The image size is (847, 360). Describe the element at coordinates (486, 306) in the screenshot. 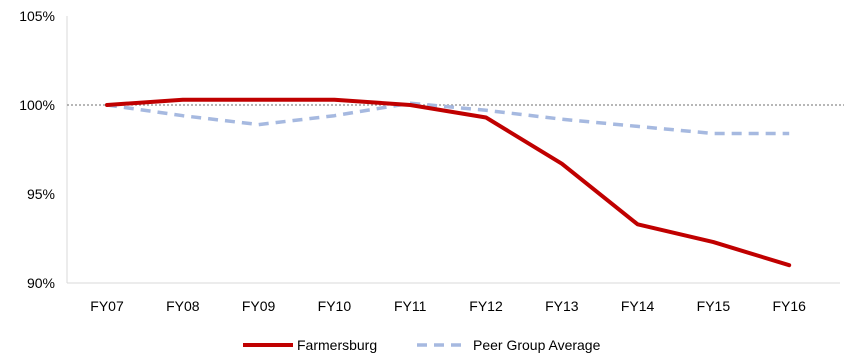

I see `x-tick-label: FY12` at that location.